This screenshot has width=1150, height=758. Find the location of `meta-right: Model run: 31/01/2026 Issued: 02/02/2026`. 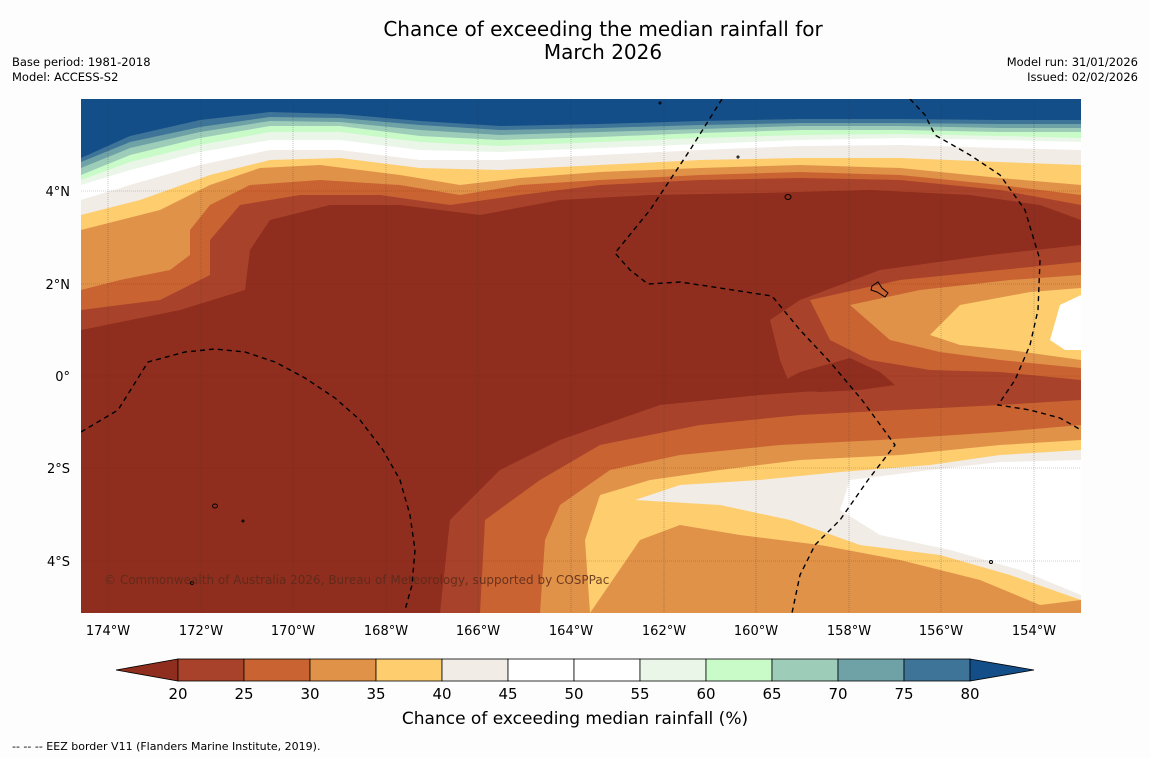

meta-right: Model run: 31/01/2026 Issued: 02/02/2026 is located at coordinates (1072, 70).